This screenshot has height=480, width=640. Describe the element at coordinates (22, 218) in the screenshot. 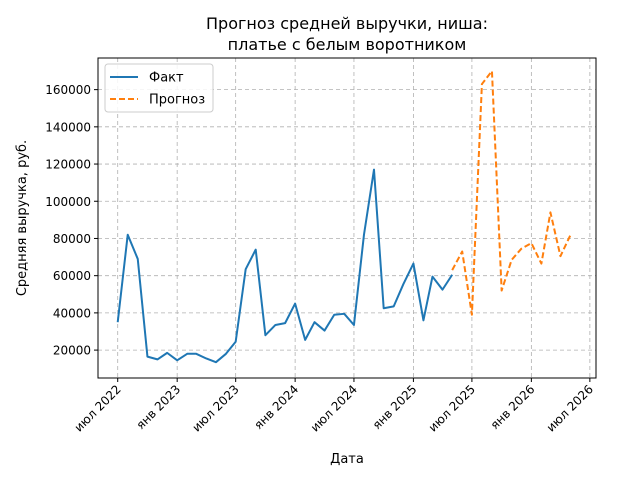

I see `y-axis-label: Средняя выручка, руб.` at that location.